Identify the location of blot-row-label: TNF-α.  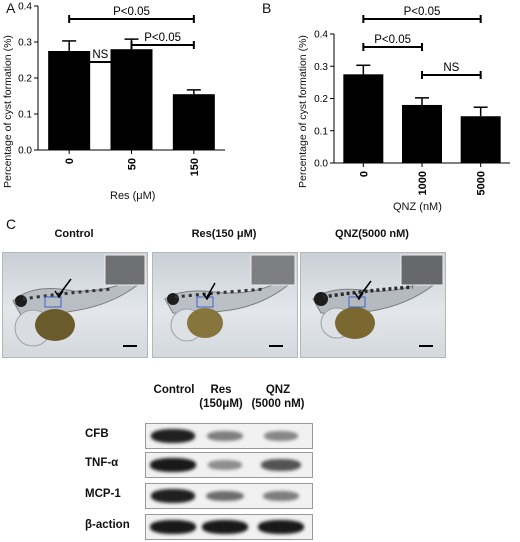
(102, 463).